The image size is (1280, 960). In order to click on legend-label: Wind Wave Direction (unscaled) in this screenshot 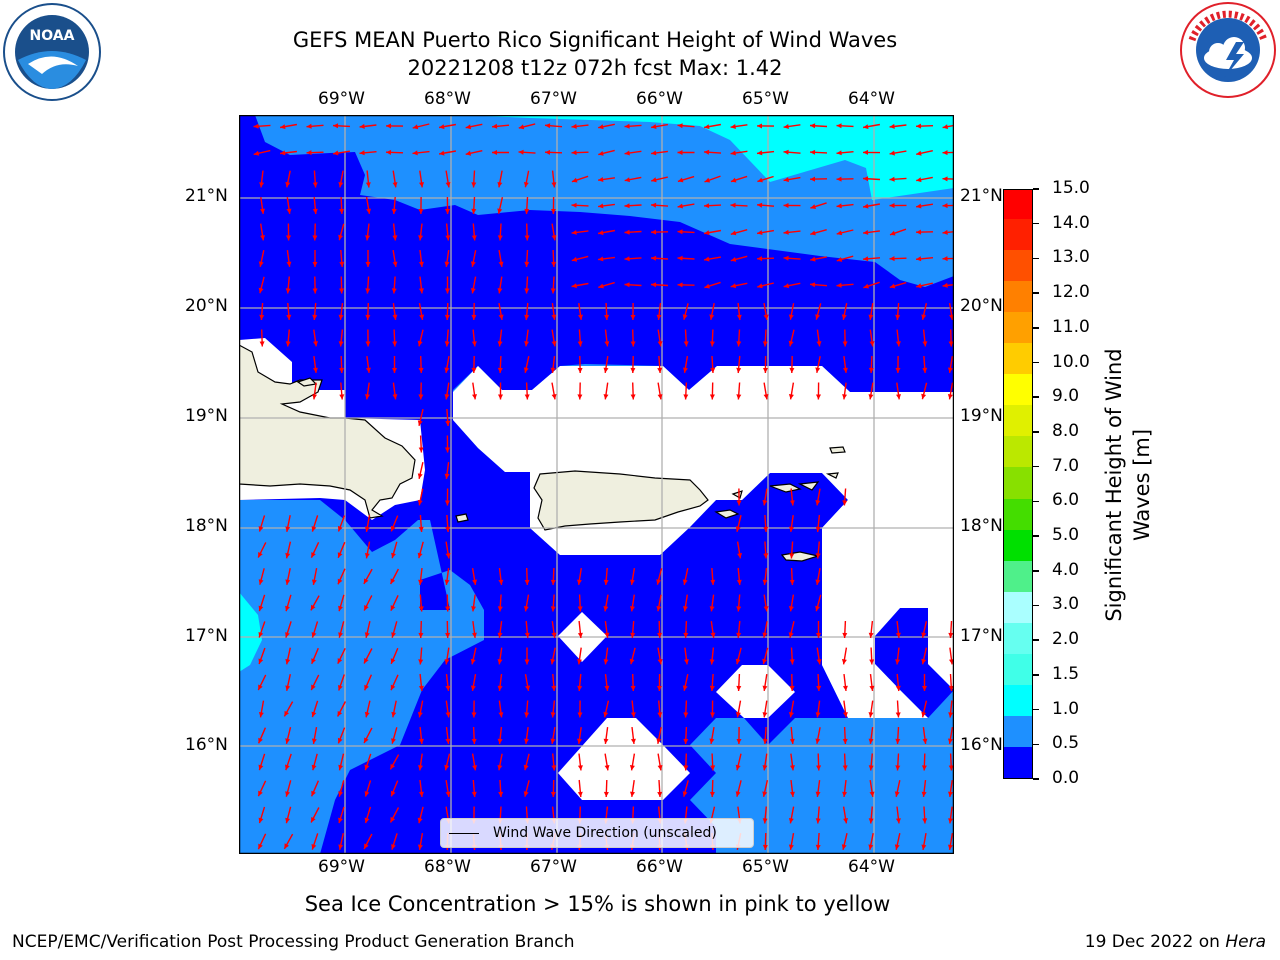, I will do `click(605, 833)`.